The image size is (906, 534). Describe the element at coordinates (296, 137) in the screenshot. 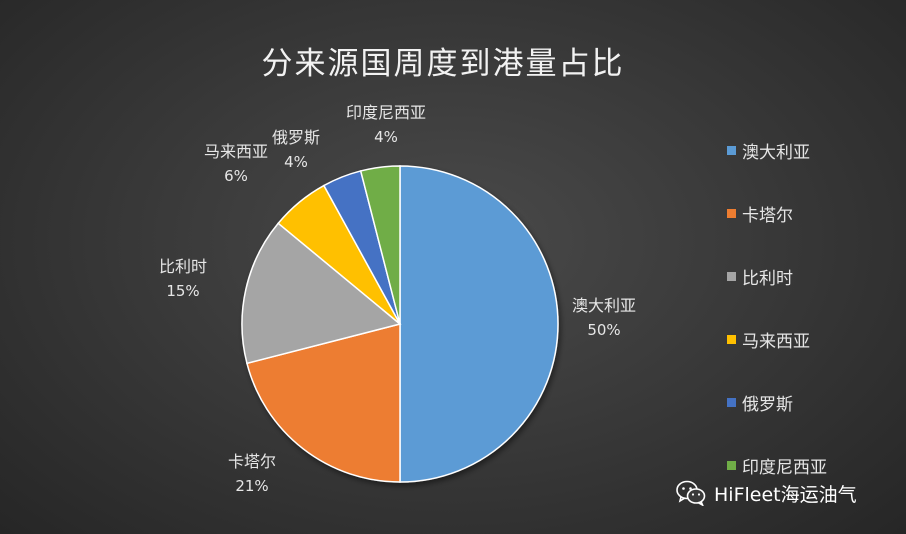

I see `slice-label-name: 俄罗斯` at that location.